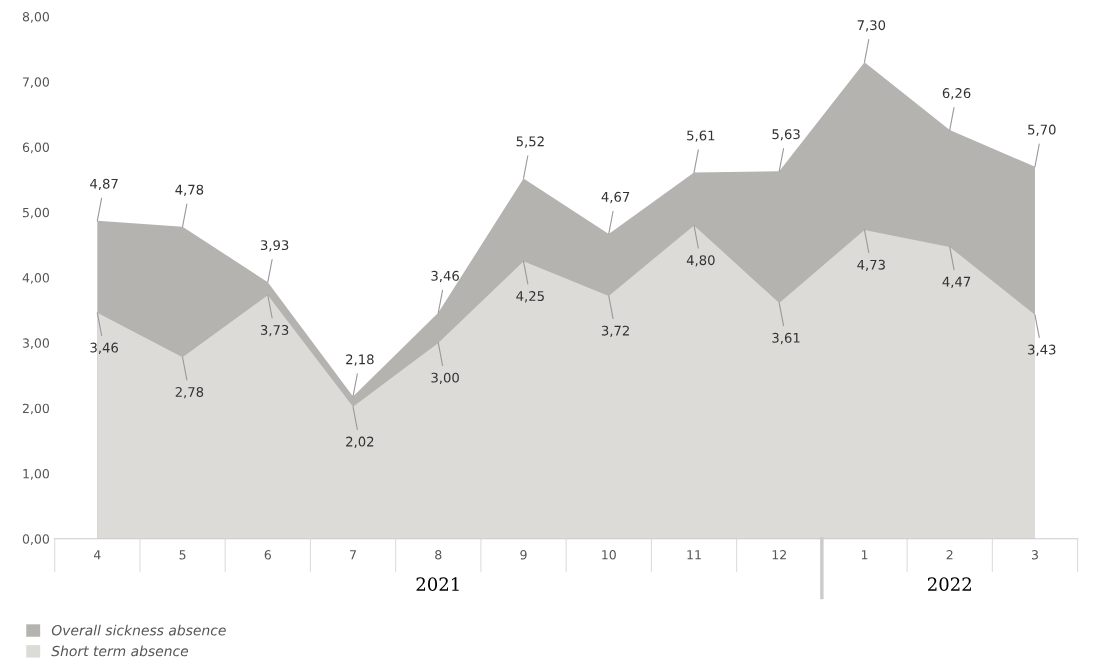 The height and width of the screenshot is (661, 1094). I want to click on data-label: 2,18, so click(360, 360).